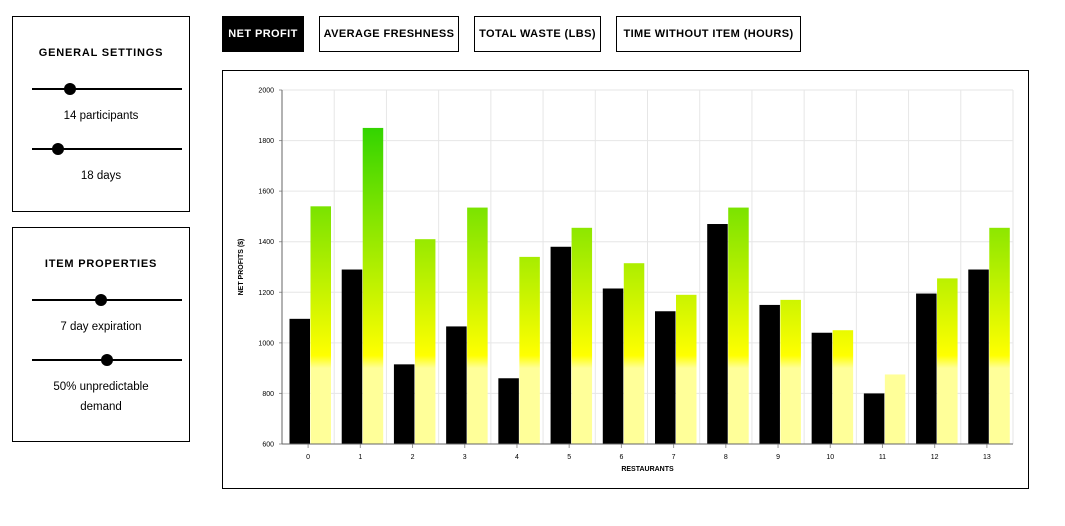  What do you see at coordinates (708, 34) in the screenshot?
I see `tab-time-without-item: TIME WITHOUT ITEM (HOURS)` at bounding box center [708, 34].